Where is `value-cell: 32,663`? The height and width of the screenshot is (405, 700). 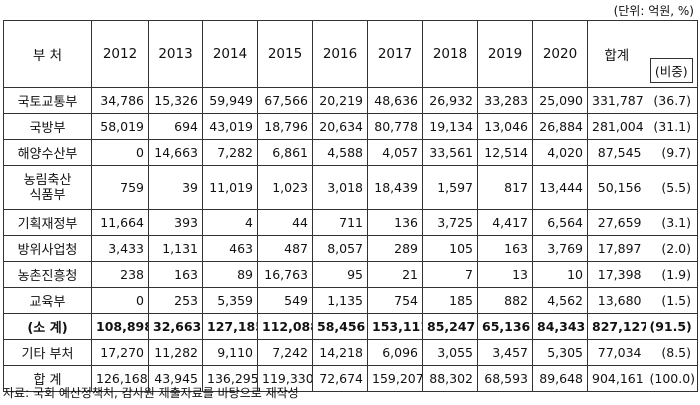
value-cell: 32,663 is located at coordinates (175, 326).